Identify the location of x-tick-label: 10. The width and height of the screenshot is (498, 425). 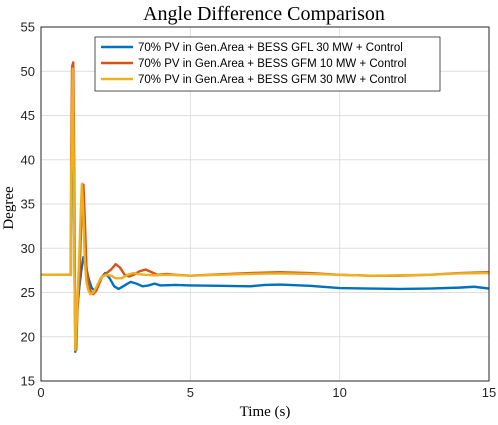
(339, 392).